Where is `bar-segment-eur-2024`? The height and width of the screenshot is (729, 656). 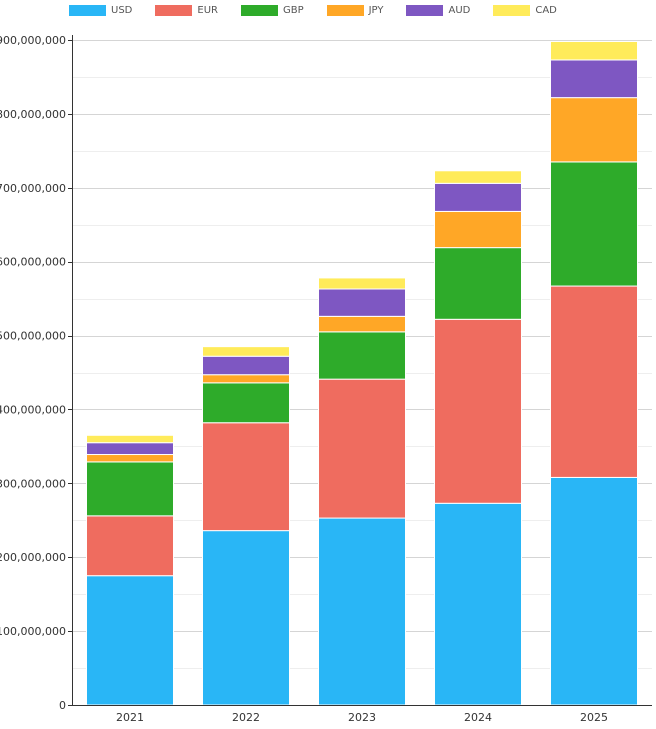 bar-segment-eur-2024 is located at coordinates (478, 411).